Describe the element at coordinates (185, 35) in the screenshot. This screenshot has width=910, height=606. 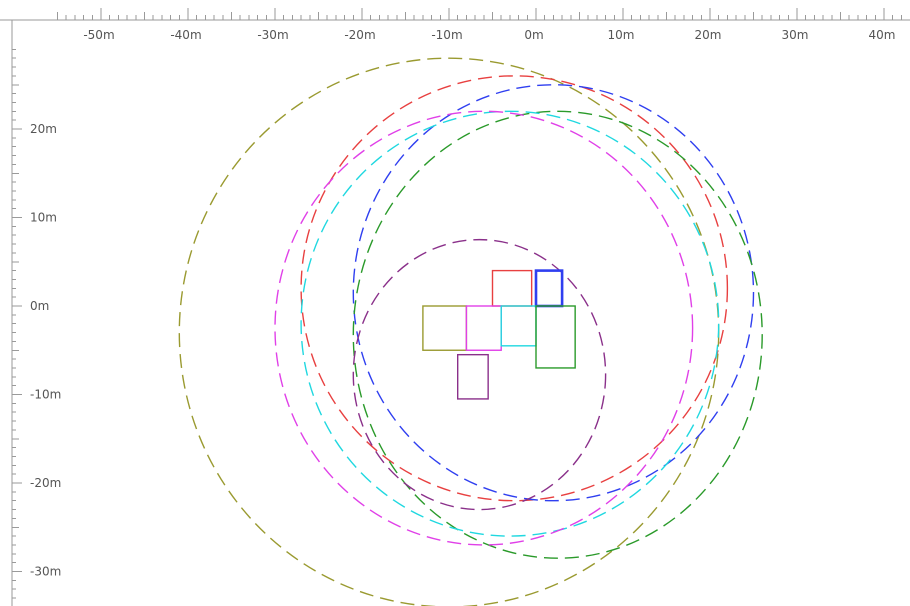
I see `x-tick-label: -40m` at that location.